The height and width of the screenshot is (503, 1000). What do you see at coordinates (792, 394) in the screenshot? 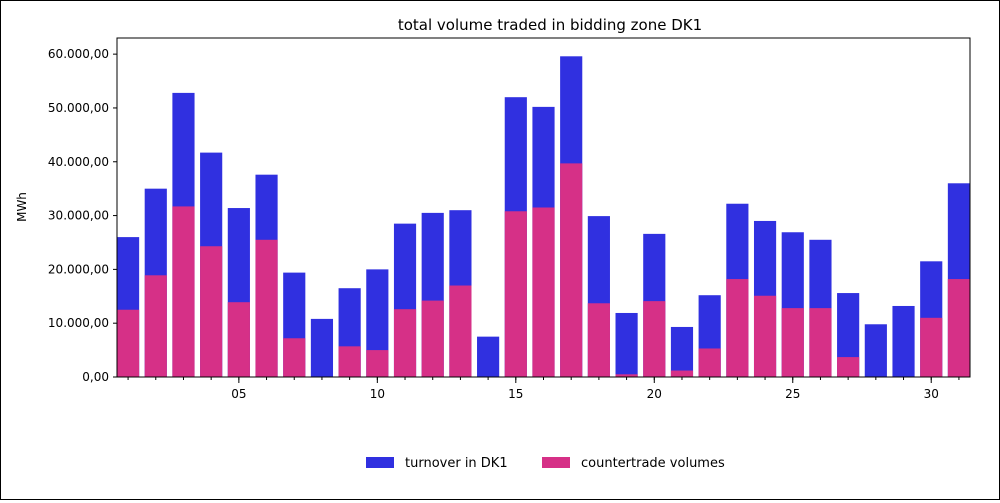
I see `x-tick-label: 25` at bounding box center [792, 394].